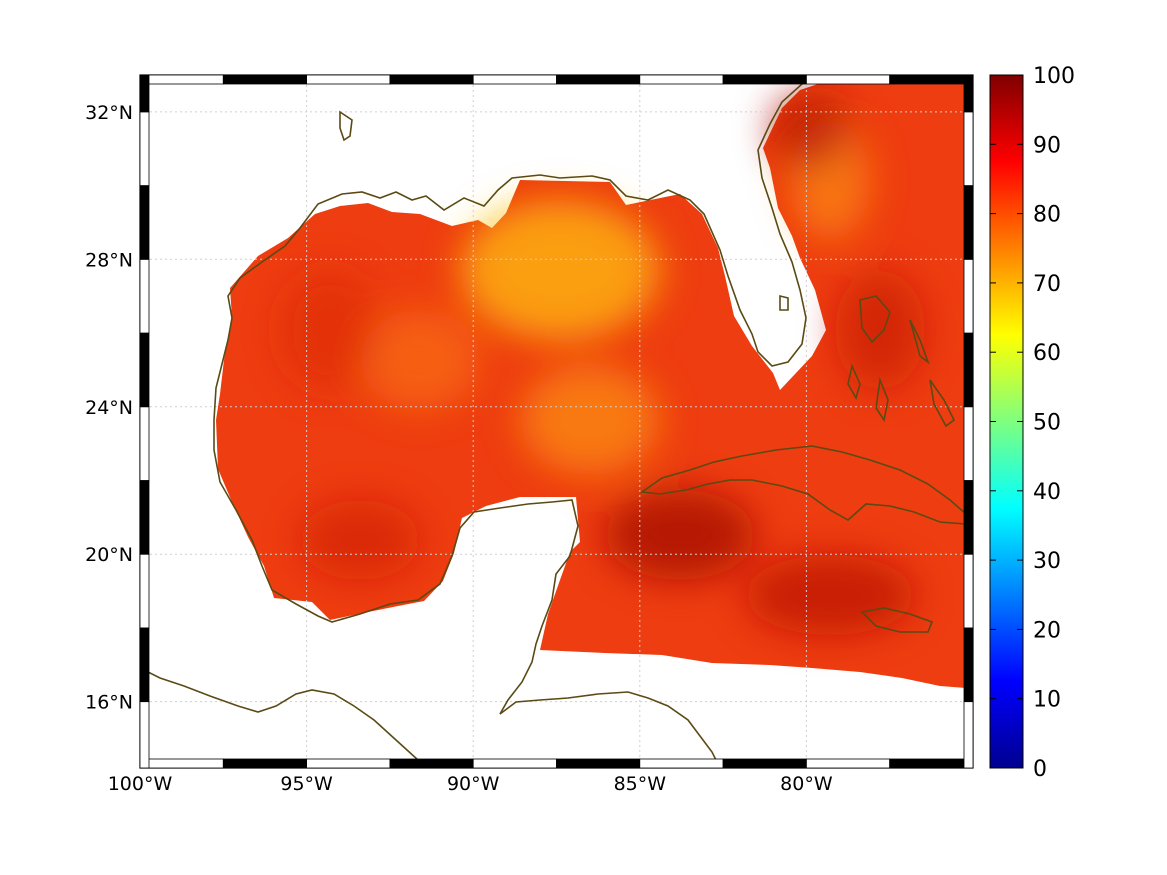 This screenshot has height=875, width=1167. I want to click on lat-tick-label: 24°N, so click(109, 408).